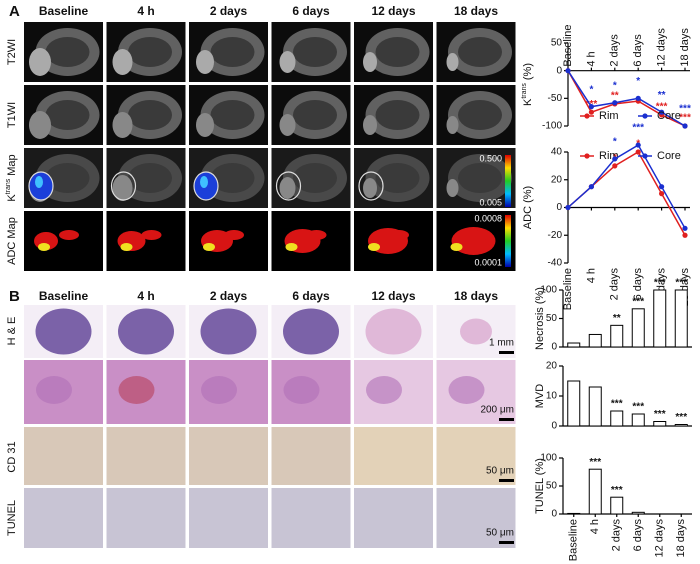 The width and height of the screenshot is (700, 564). What do you see at coordinates (12, 331) in the screenshot?
I see `row-label: H & E` at bounding box center [12, 331].